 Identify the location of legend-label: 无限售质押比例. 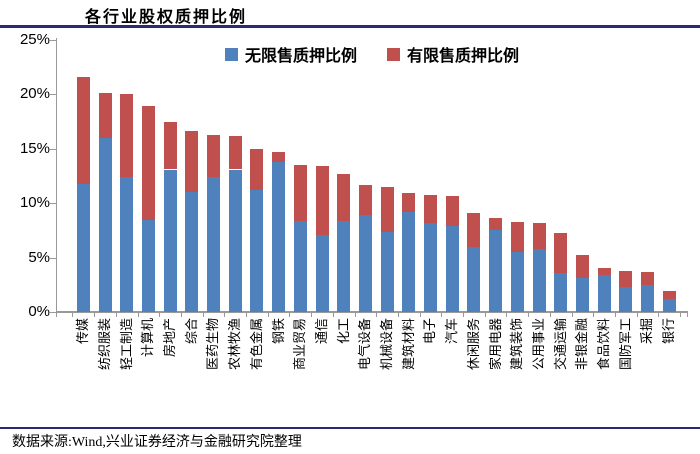
(300, 56).